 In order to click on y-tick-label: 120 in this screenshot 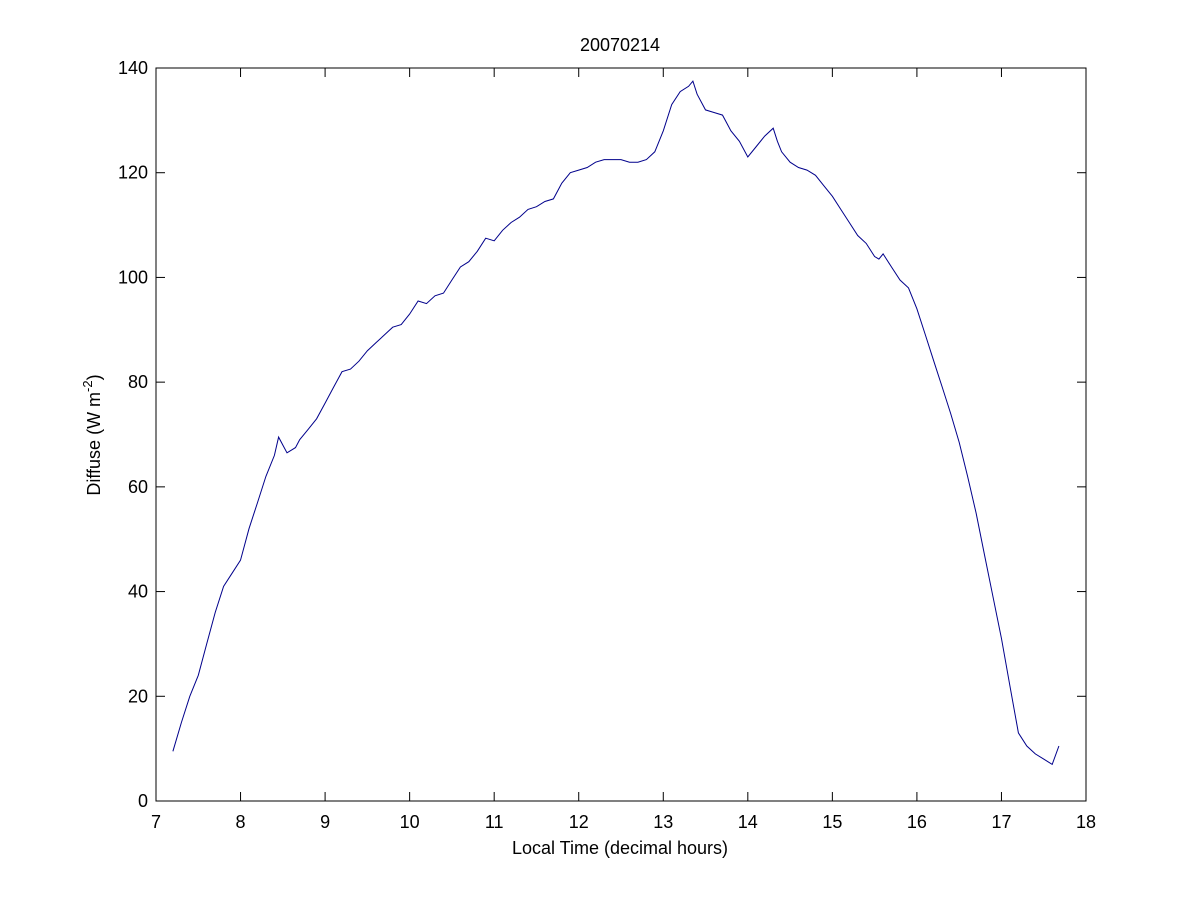, I will do `click(133, 173)`.